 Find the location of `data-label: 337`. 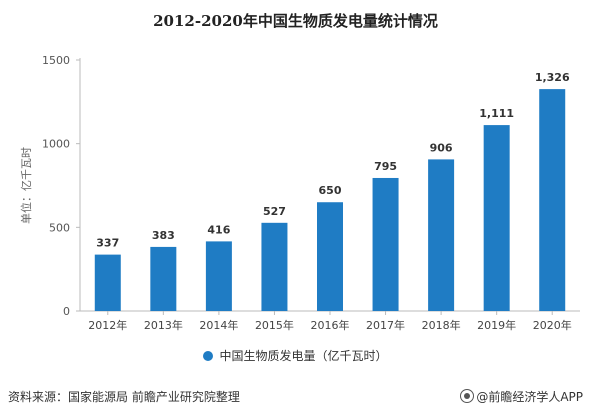

data-label: 337 is located at coordinates (107, 243).